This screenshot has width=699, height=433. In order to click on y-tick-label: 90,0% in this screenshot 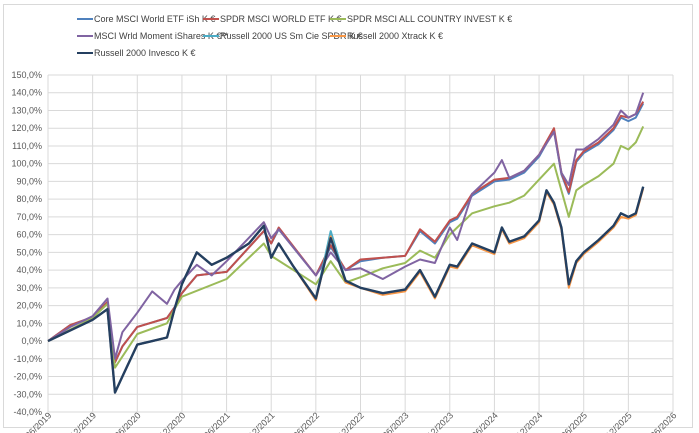, I will do `click(29, 181)`.